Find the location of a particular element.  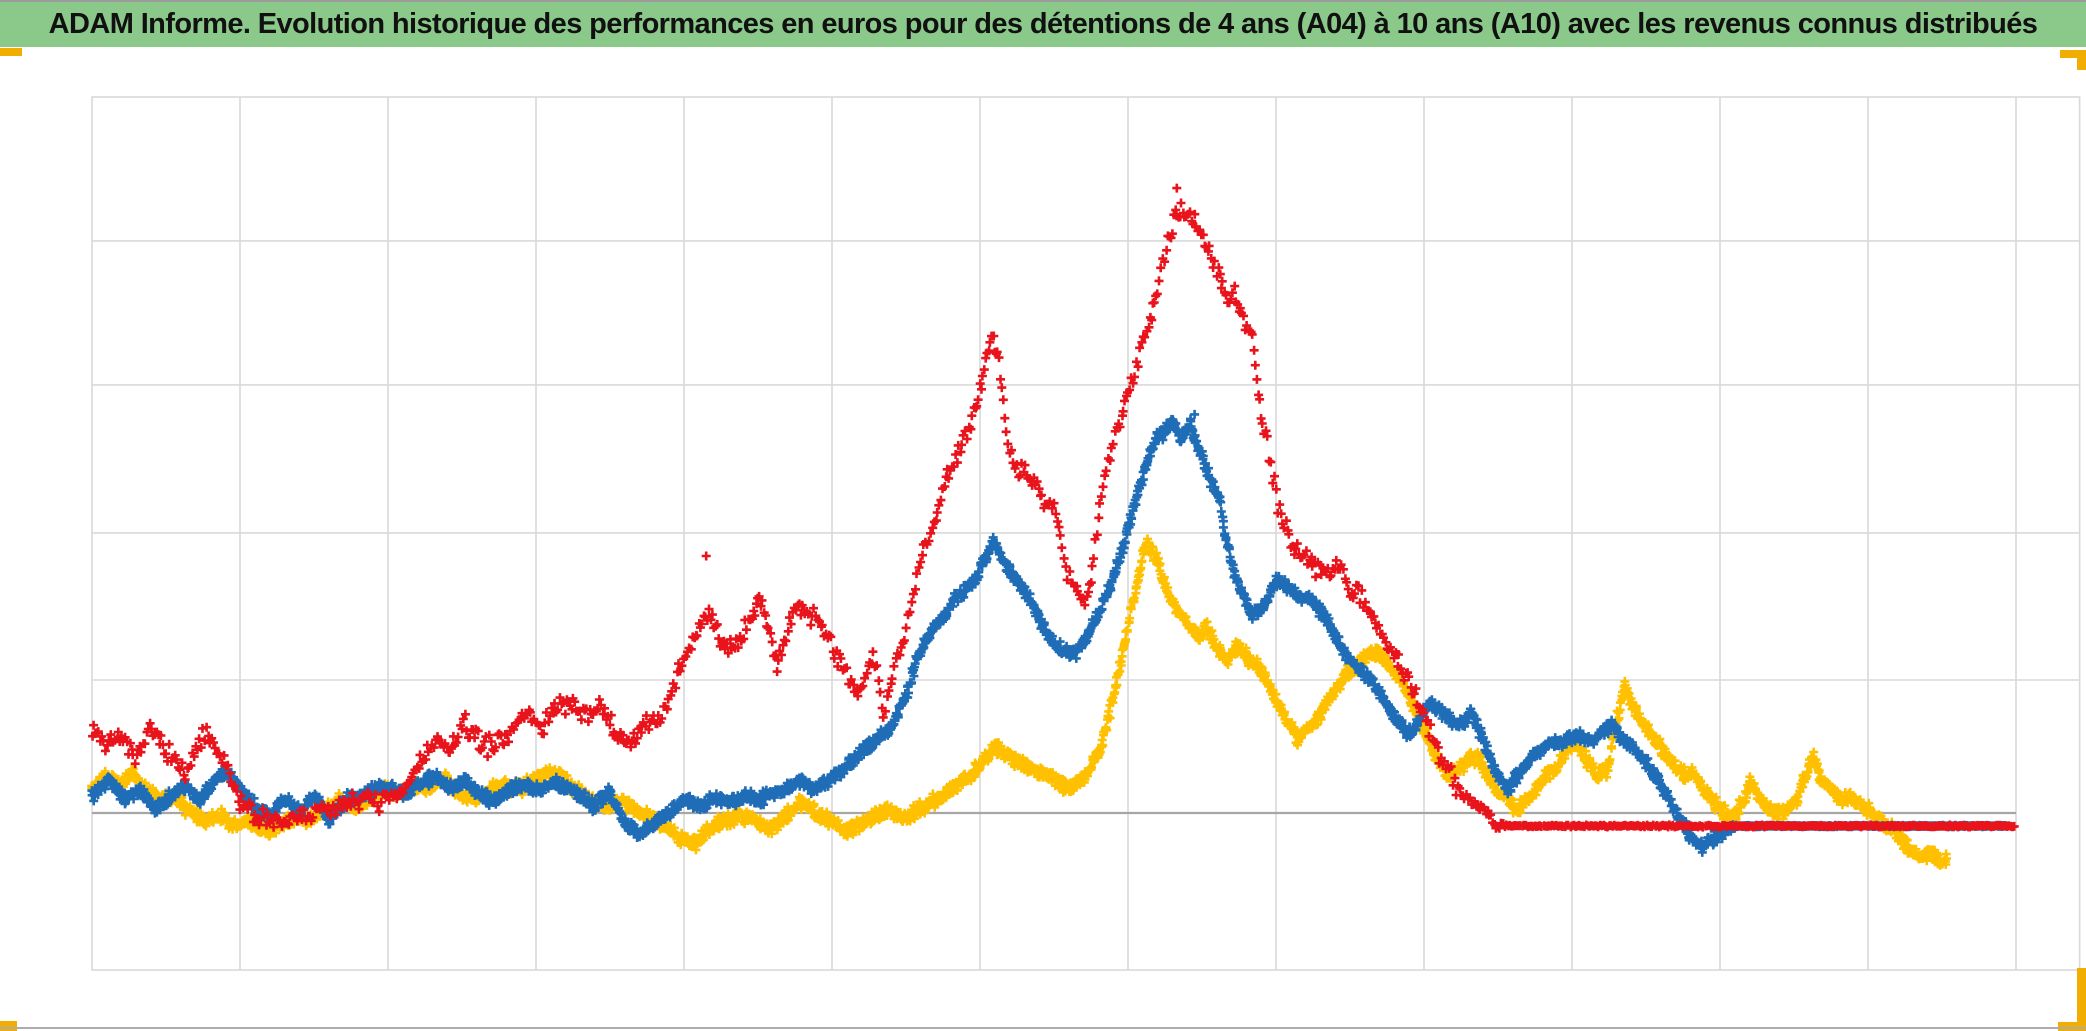

bottom-divider is located at coordinates (1043, 1028).